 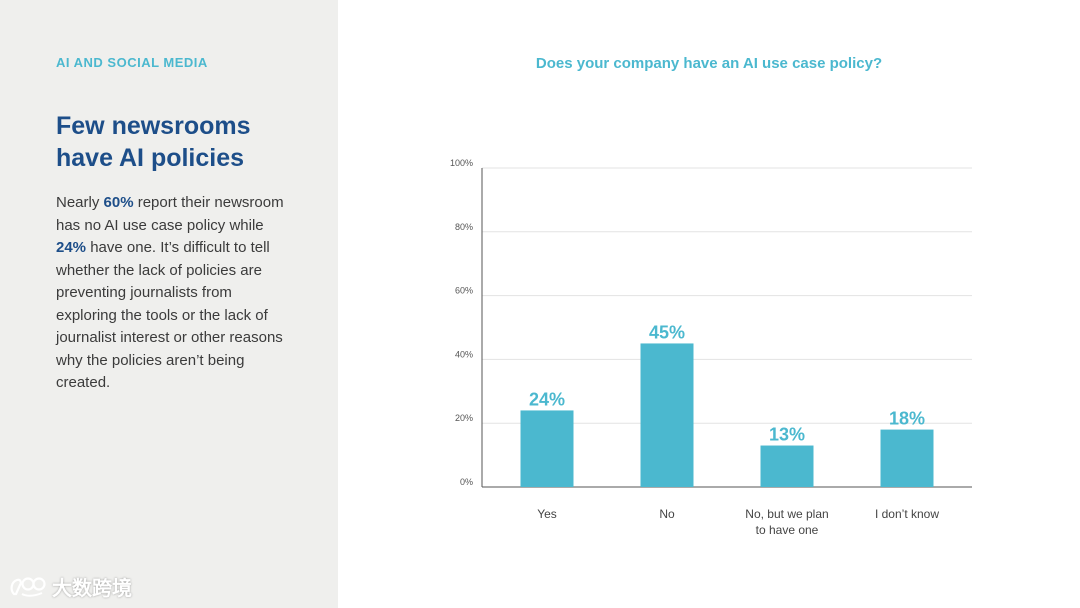 What do you see at coordinates (464, 291) in the screenshot?
I see `y-tick-label: 60%` at bounding box center [464, 291].